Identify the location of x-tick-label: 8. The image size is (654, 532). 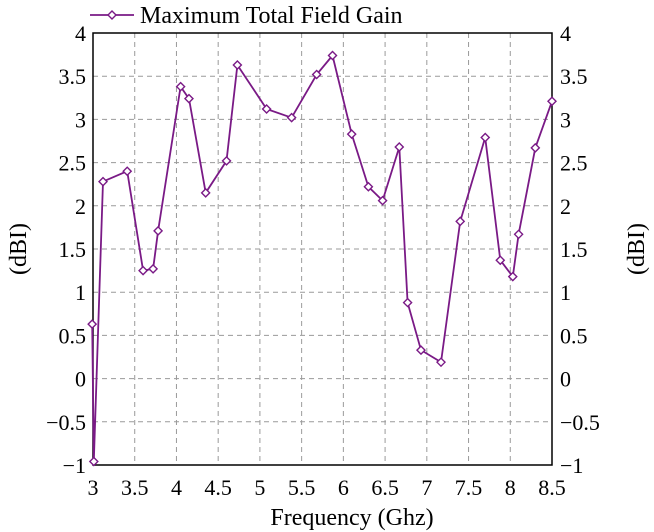
(510, 487).